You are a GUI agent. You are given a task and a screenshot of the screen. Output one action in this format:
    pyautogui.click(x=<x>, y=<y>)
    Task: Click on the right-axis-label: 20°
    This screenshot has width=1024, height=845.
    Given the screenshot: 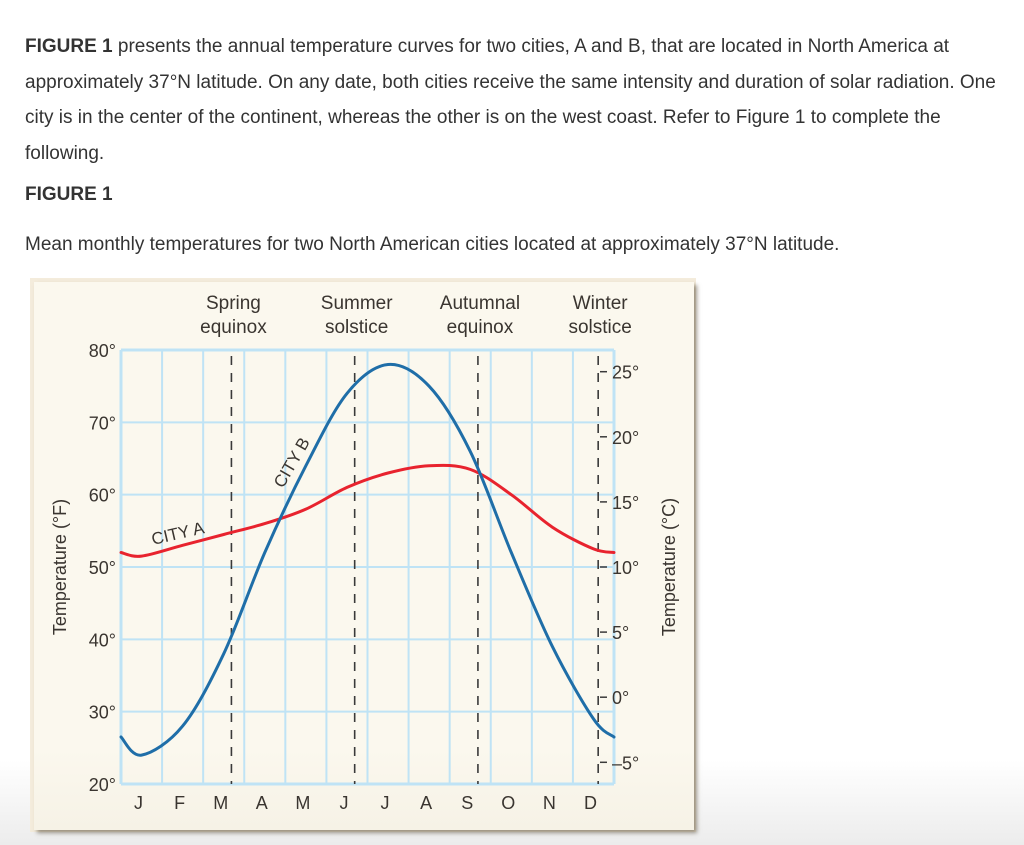 What is the action you would take?
    pyautogui.click(x=625, y=438)
    